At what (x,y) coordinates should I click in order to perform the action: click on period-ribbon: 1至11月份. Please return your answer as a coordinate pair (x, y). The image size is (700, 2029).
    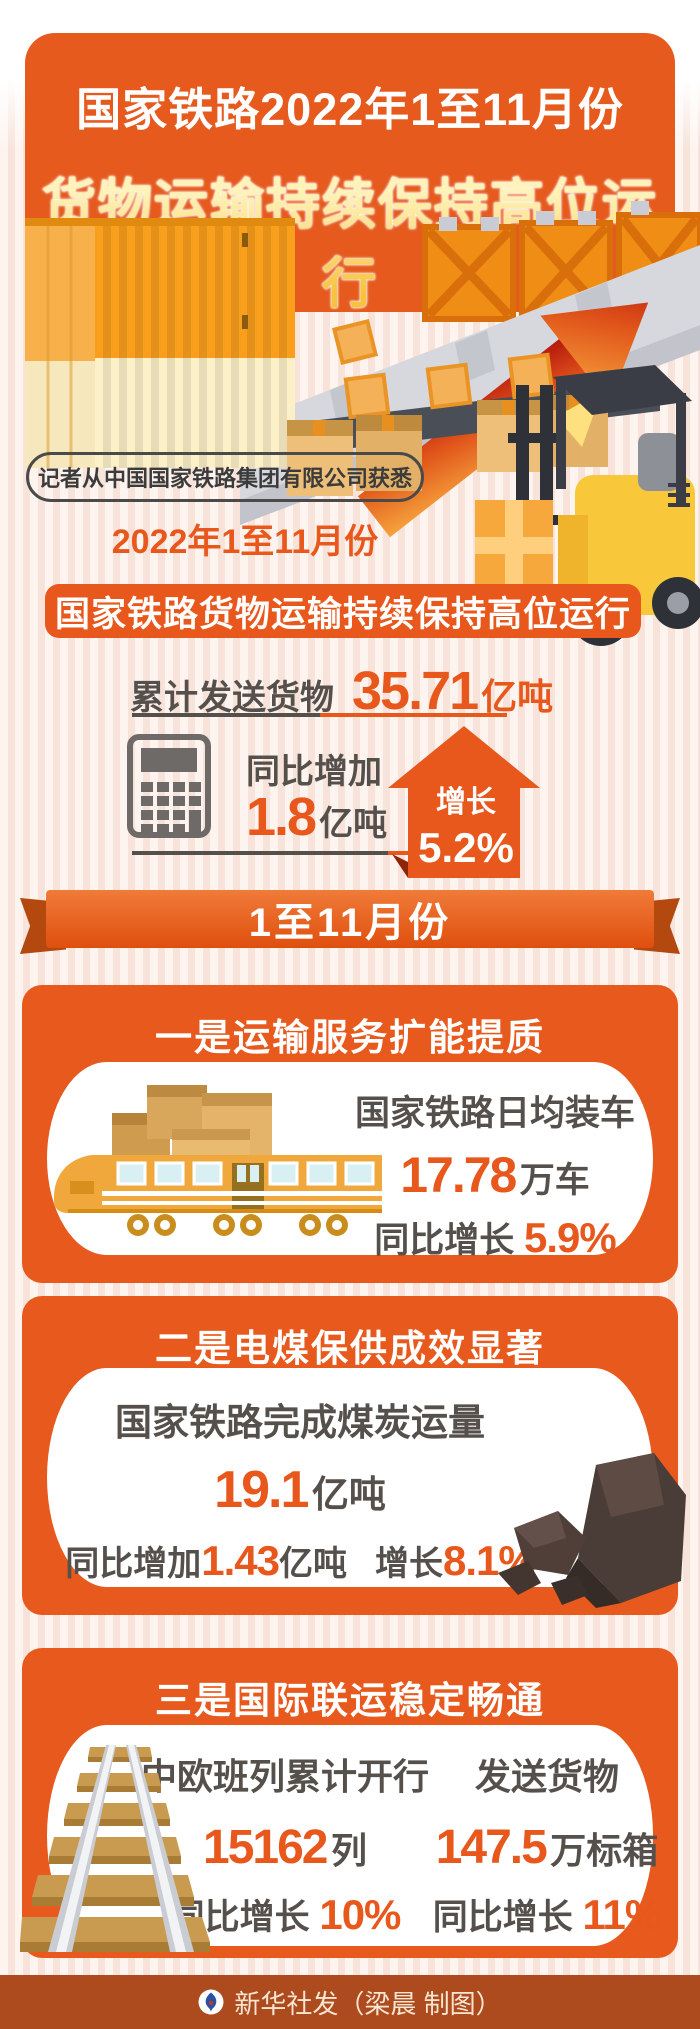
    Looking at the image, I should click on (350, 923).